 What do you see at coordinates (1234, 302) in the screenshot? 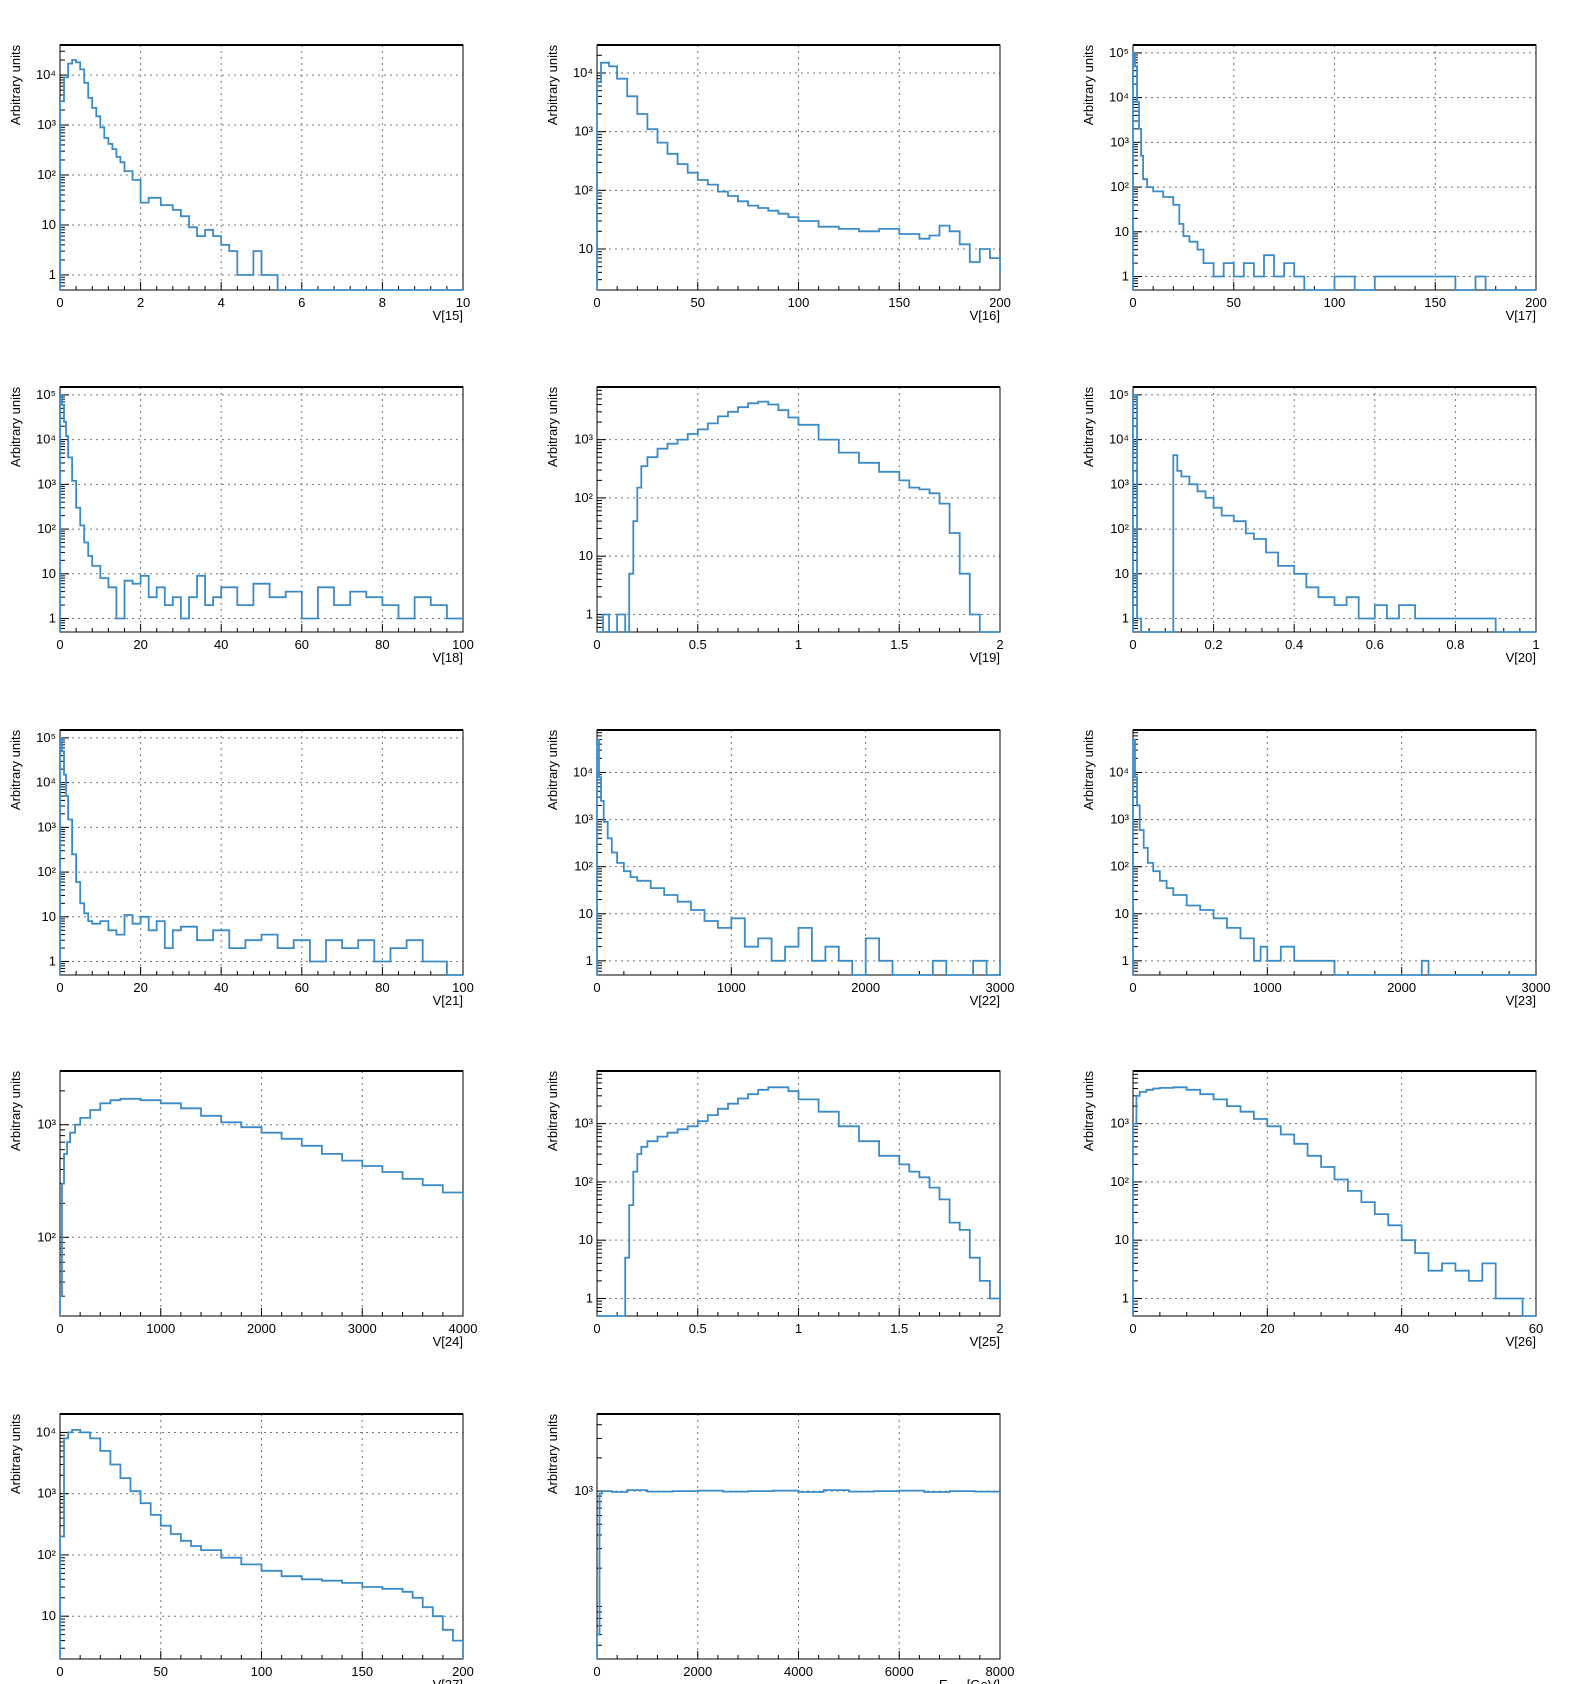
I see `x-tick-label: 50` at bounding box center [1234, 302].